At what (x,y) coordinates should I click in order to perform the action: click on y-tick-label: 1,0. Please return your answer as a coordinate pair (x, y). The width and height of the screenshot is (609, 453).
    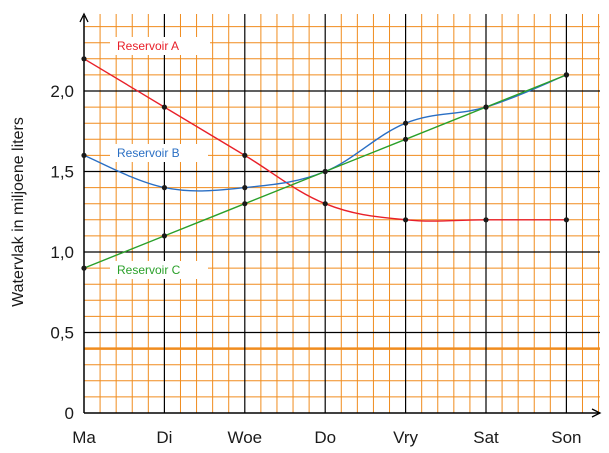
    Looking at the image, I should click on (62, 252).